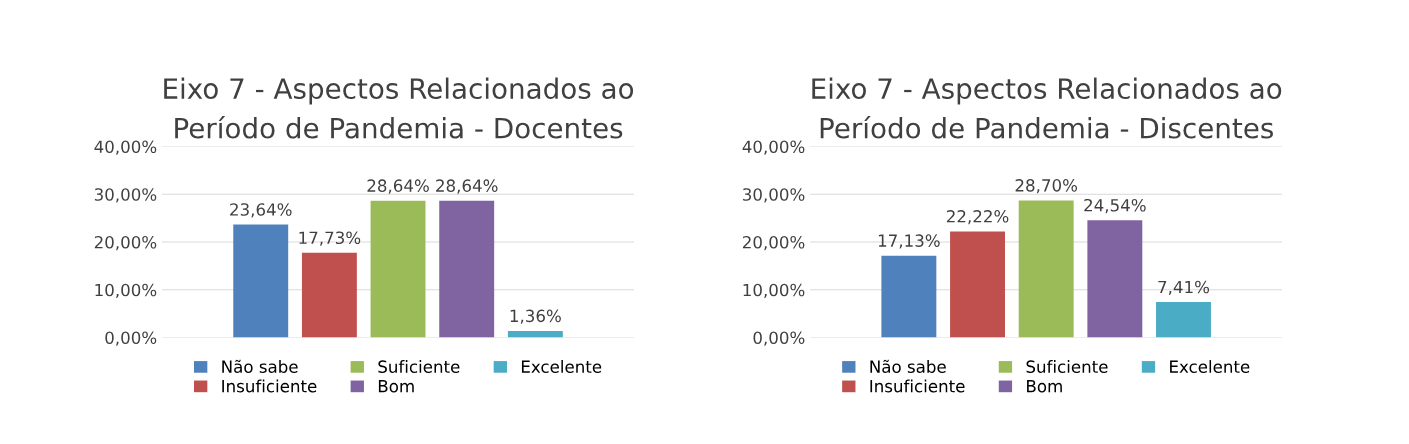 The height and width of the screenshot is (444, 1409). Describe the element at coordinates (909, 241) in the screenshot. I see `data-label: 17,13%` at that location.